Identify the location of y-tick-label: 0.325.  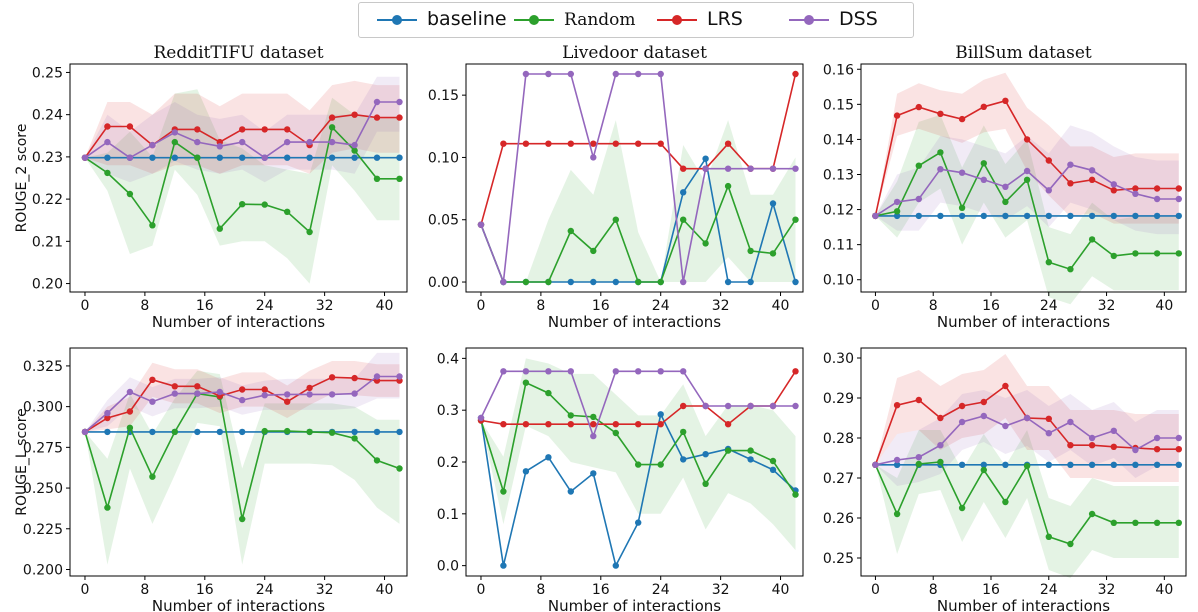
(43, 367).